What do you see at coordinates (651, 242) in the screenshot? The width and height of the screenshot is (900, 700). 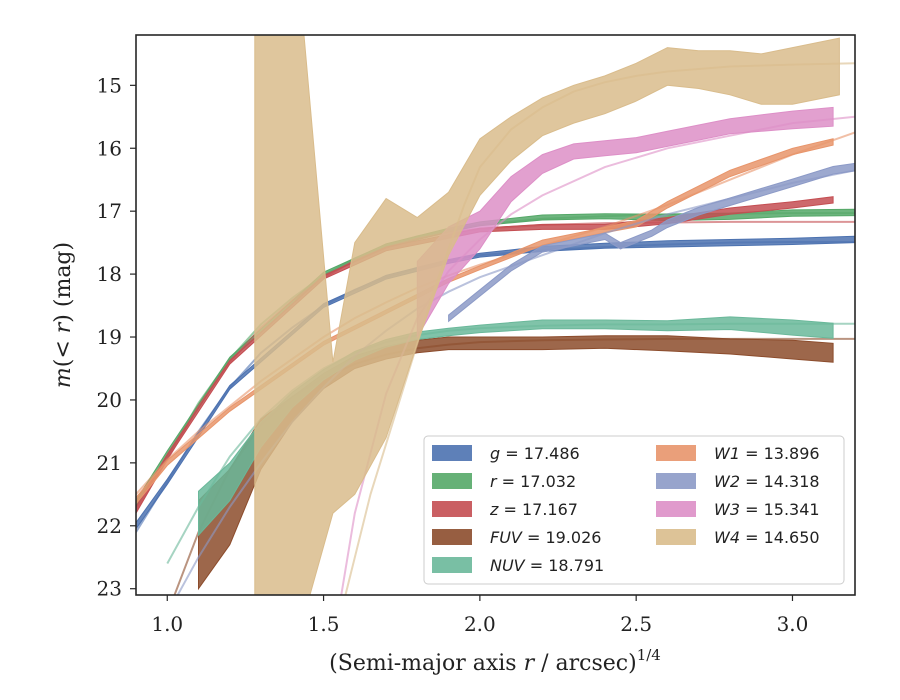 I see `w2-data-band` at bounding box center [651, 242].